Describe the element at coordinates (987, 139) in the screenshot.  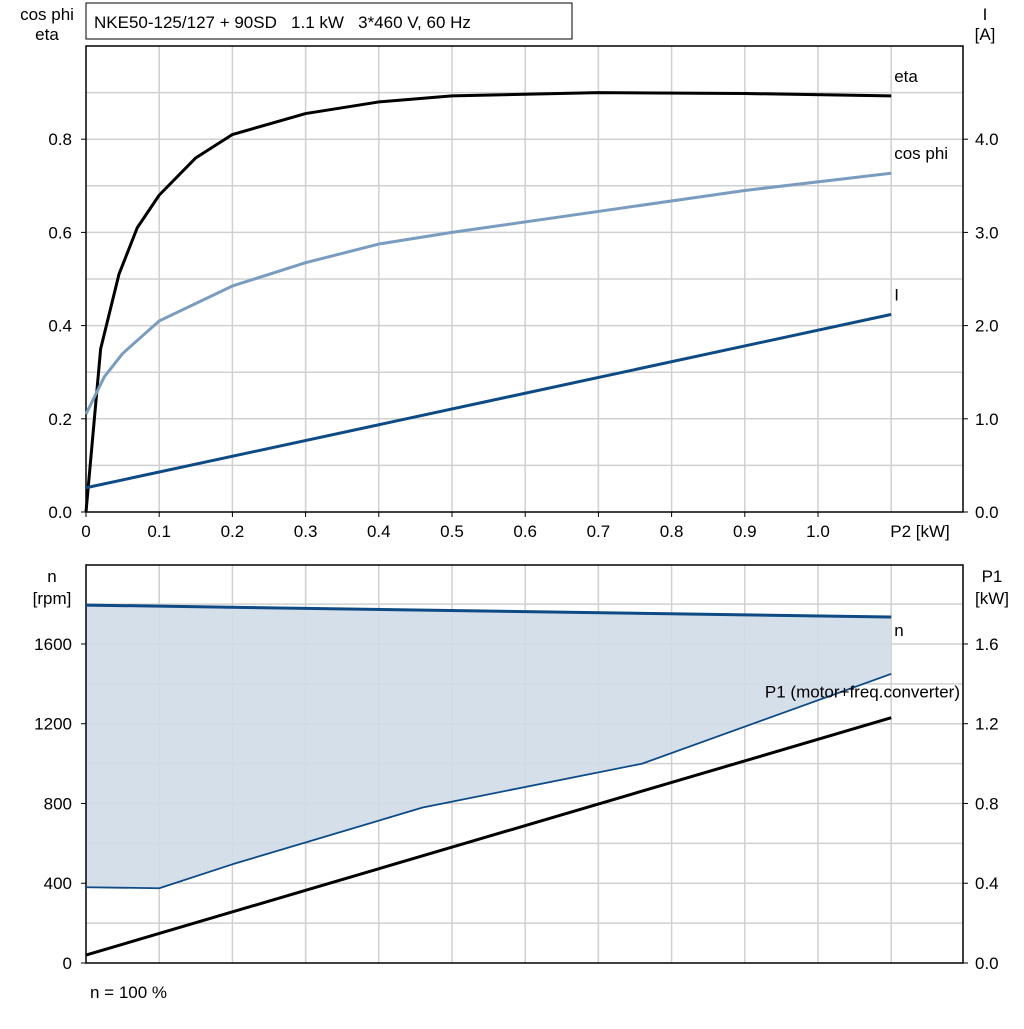
I see `y-right-tick-label: 4.0` at that location.